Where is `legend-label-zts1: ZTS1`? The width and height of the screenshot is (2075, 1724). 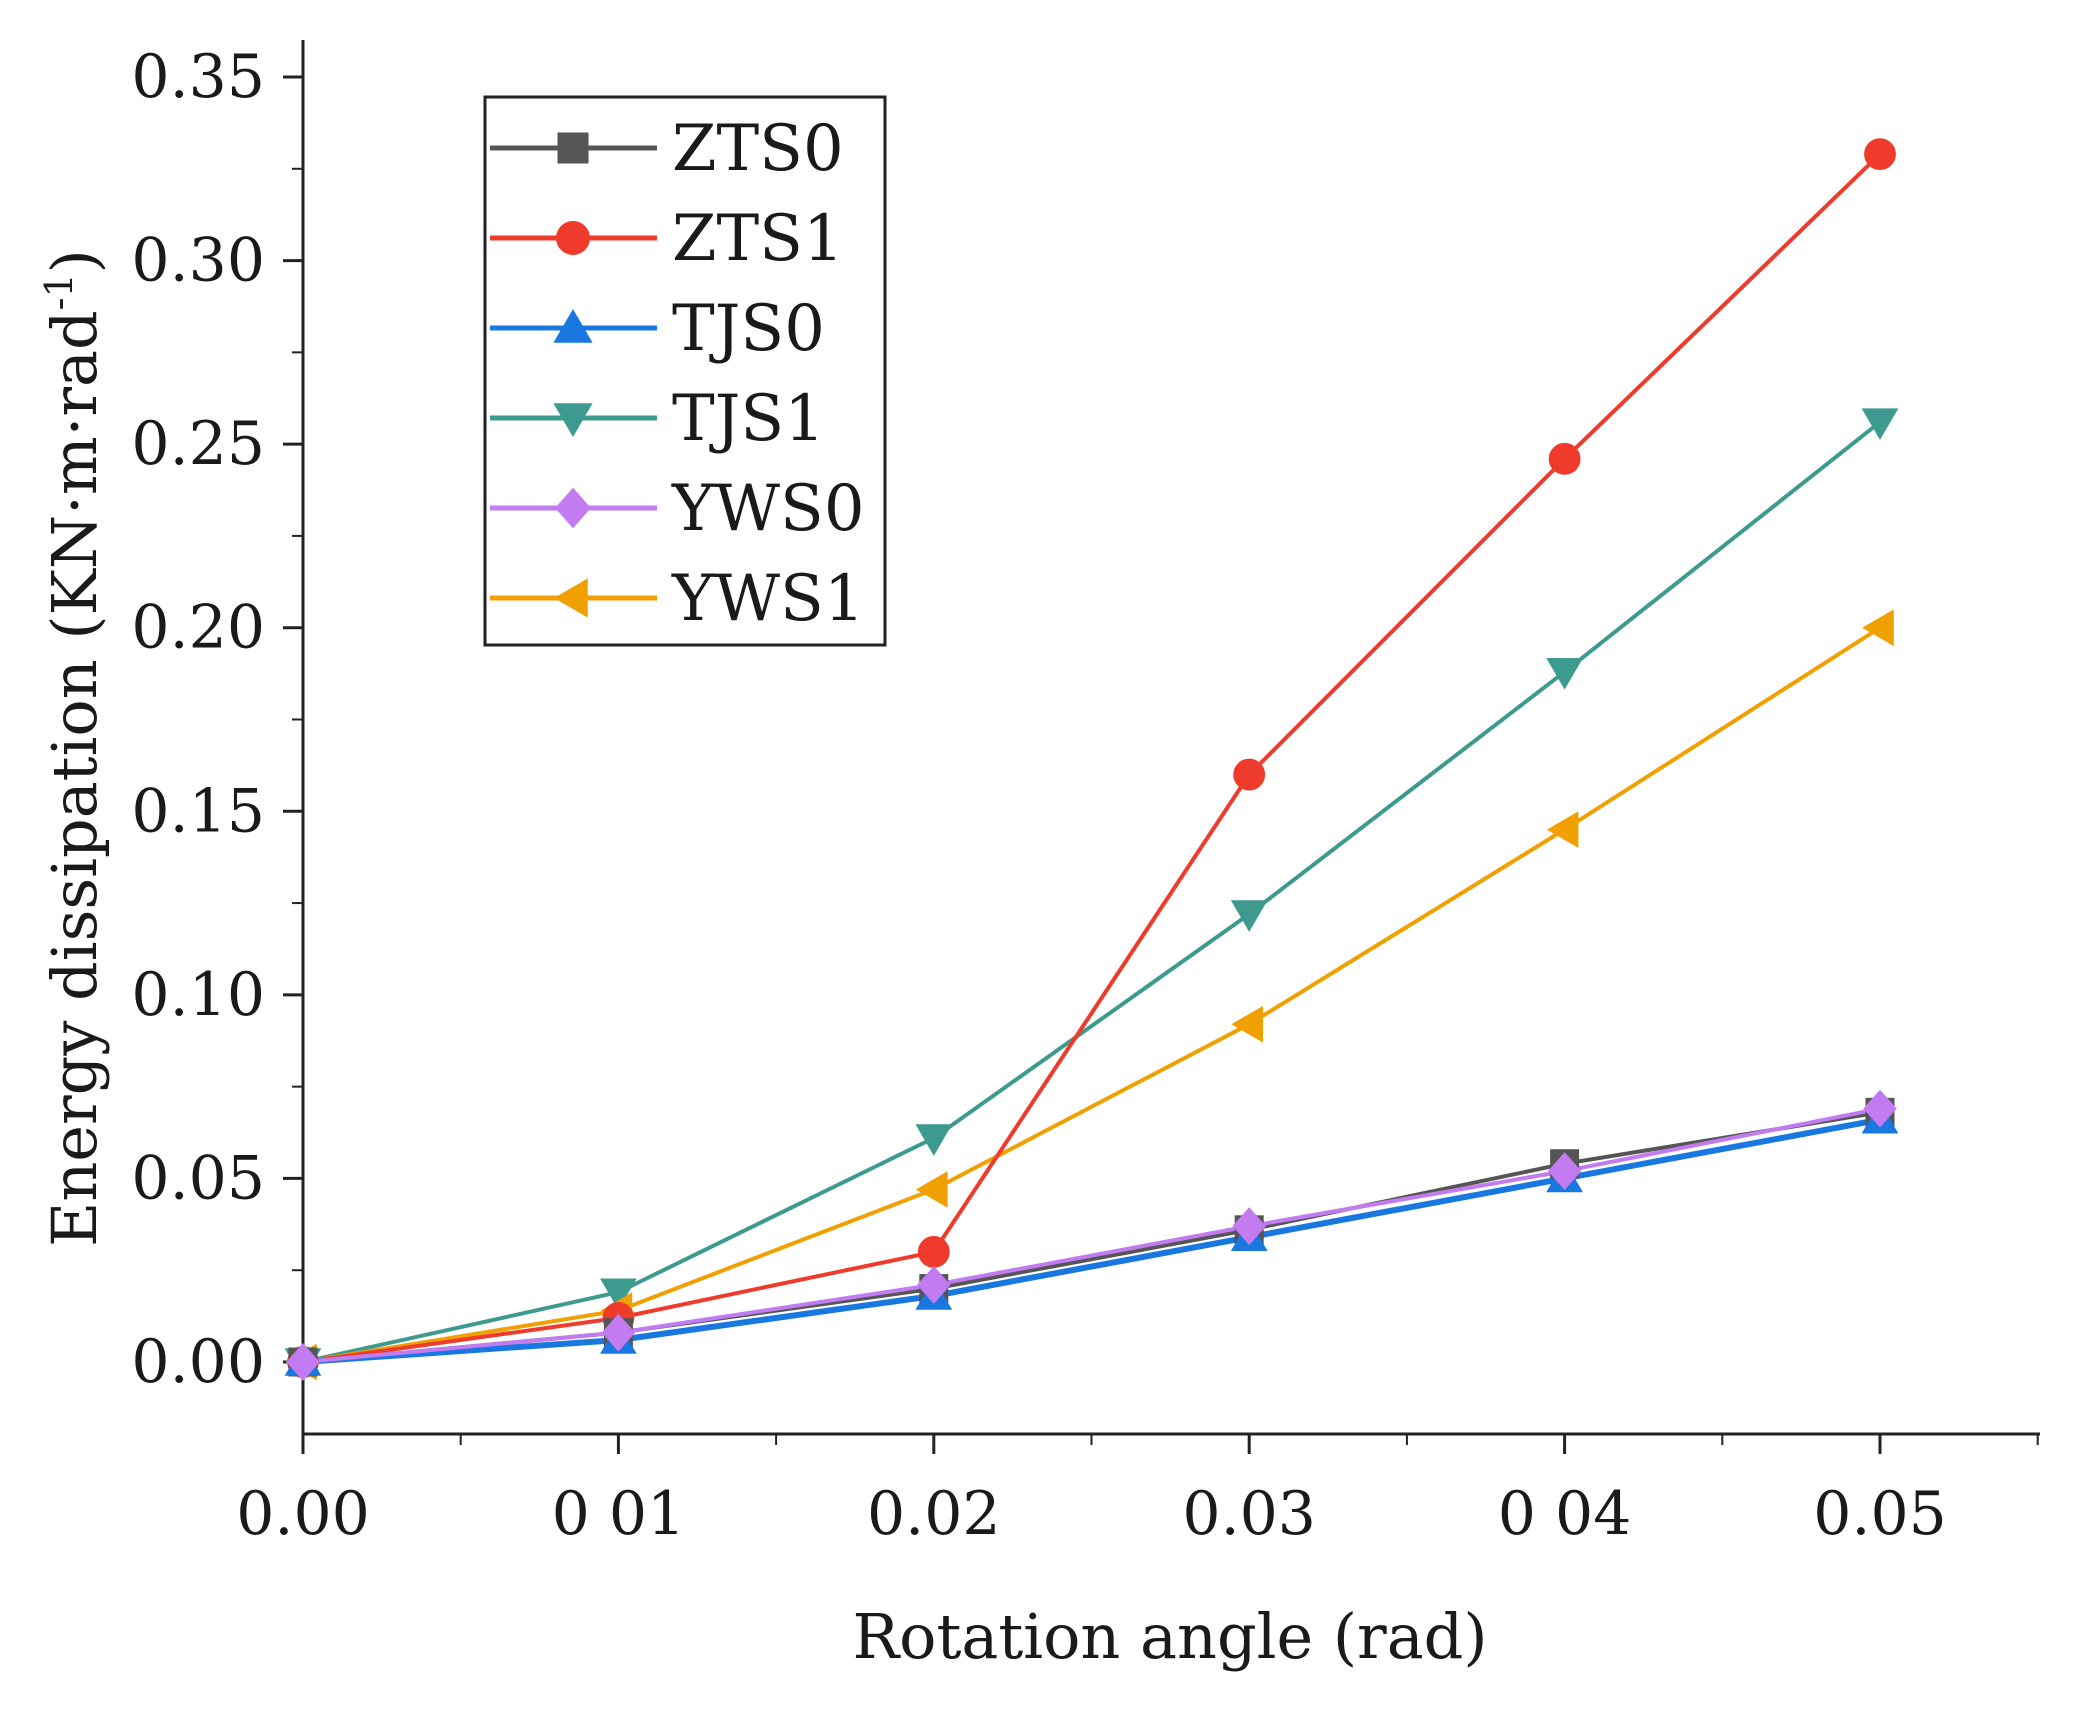 legend-label-zts1: ZTS1 is located at coordinates (758, 239).